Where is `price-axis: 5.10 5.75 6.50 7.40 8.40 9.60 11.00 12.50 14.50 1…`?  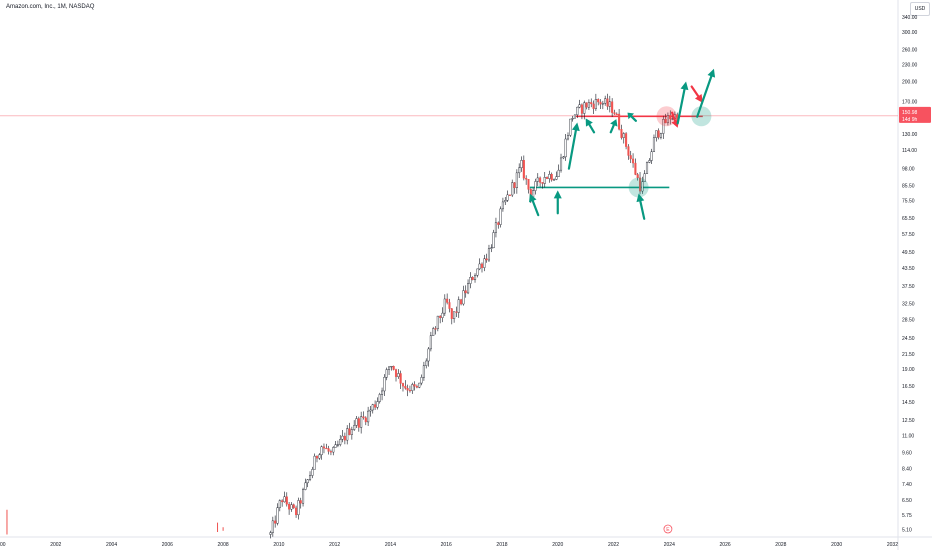 price-axis: 5.10 5.75 6.50 7.40 8.40 9.60 11.00 12.50 14.50 1… is located at coordinates (910, 274).